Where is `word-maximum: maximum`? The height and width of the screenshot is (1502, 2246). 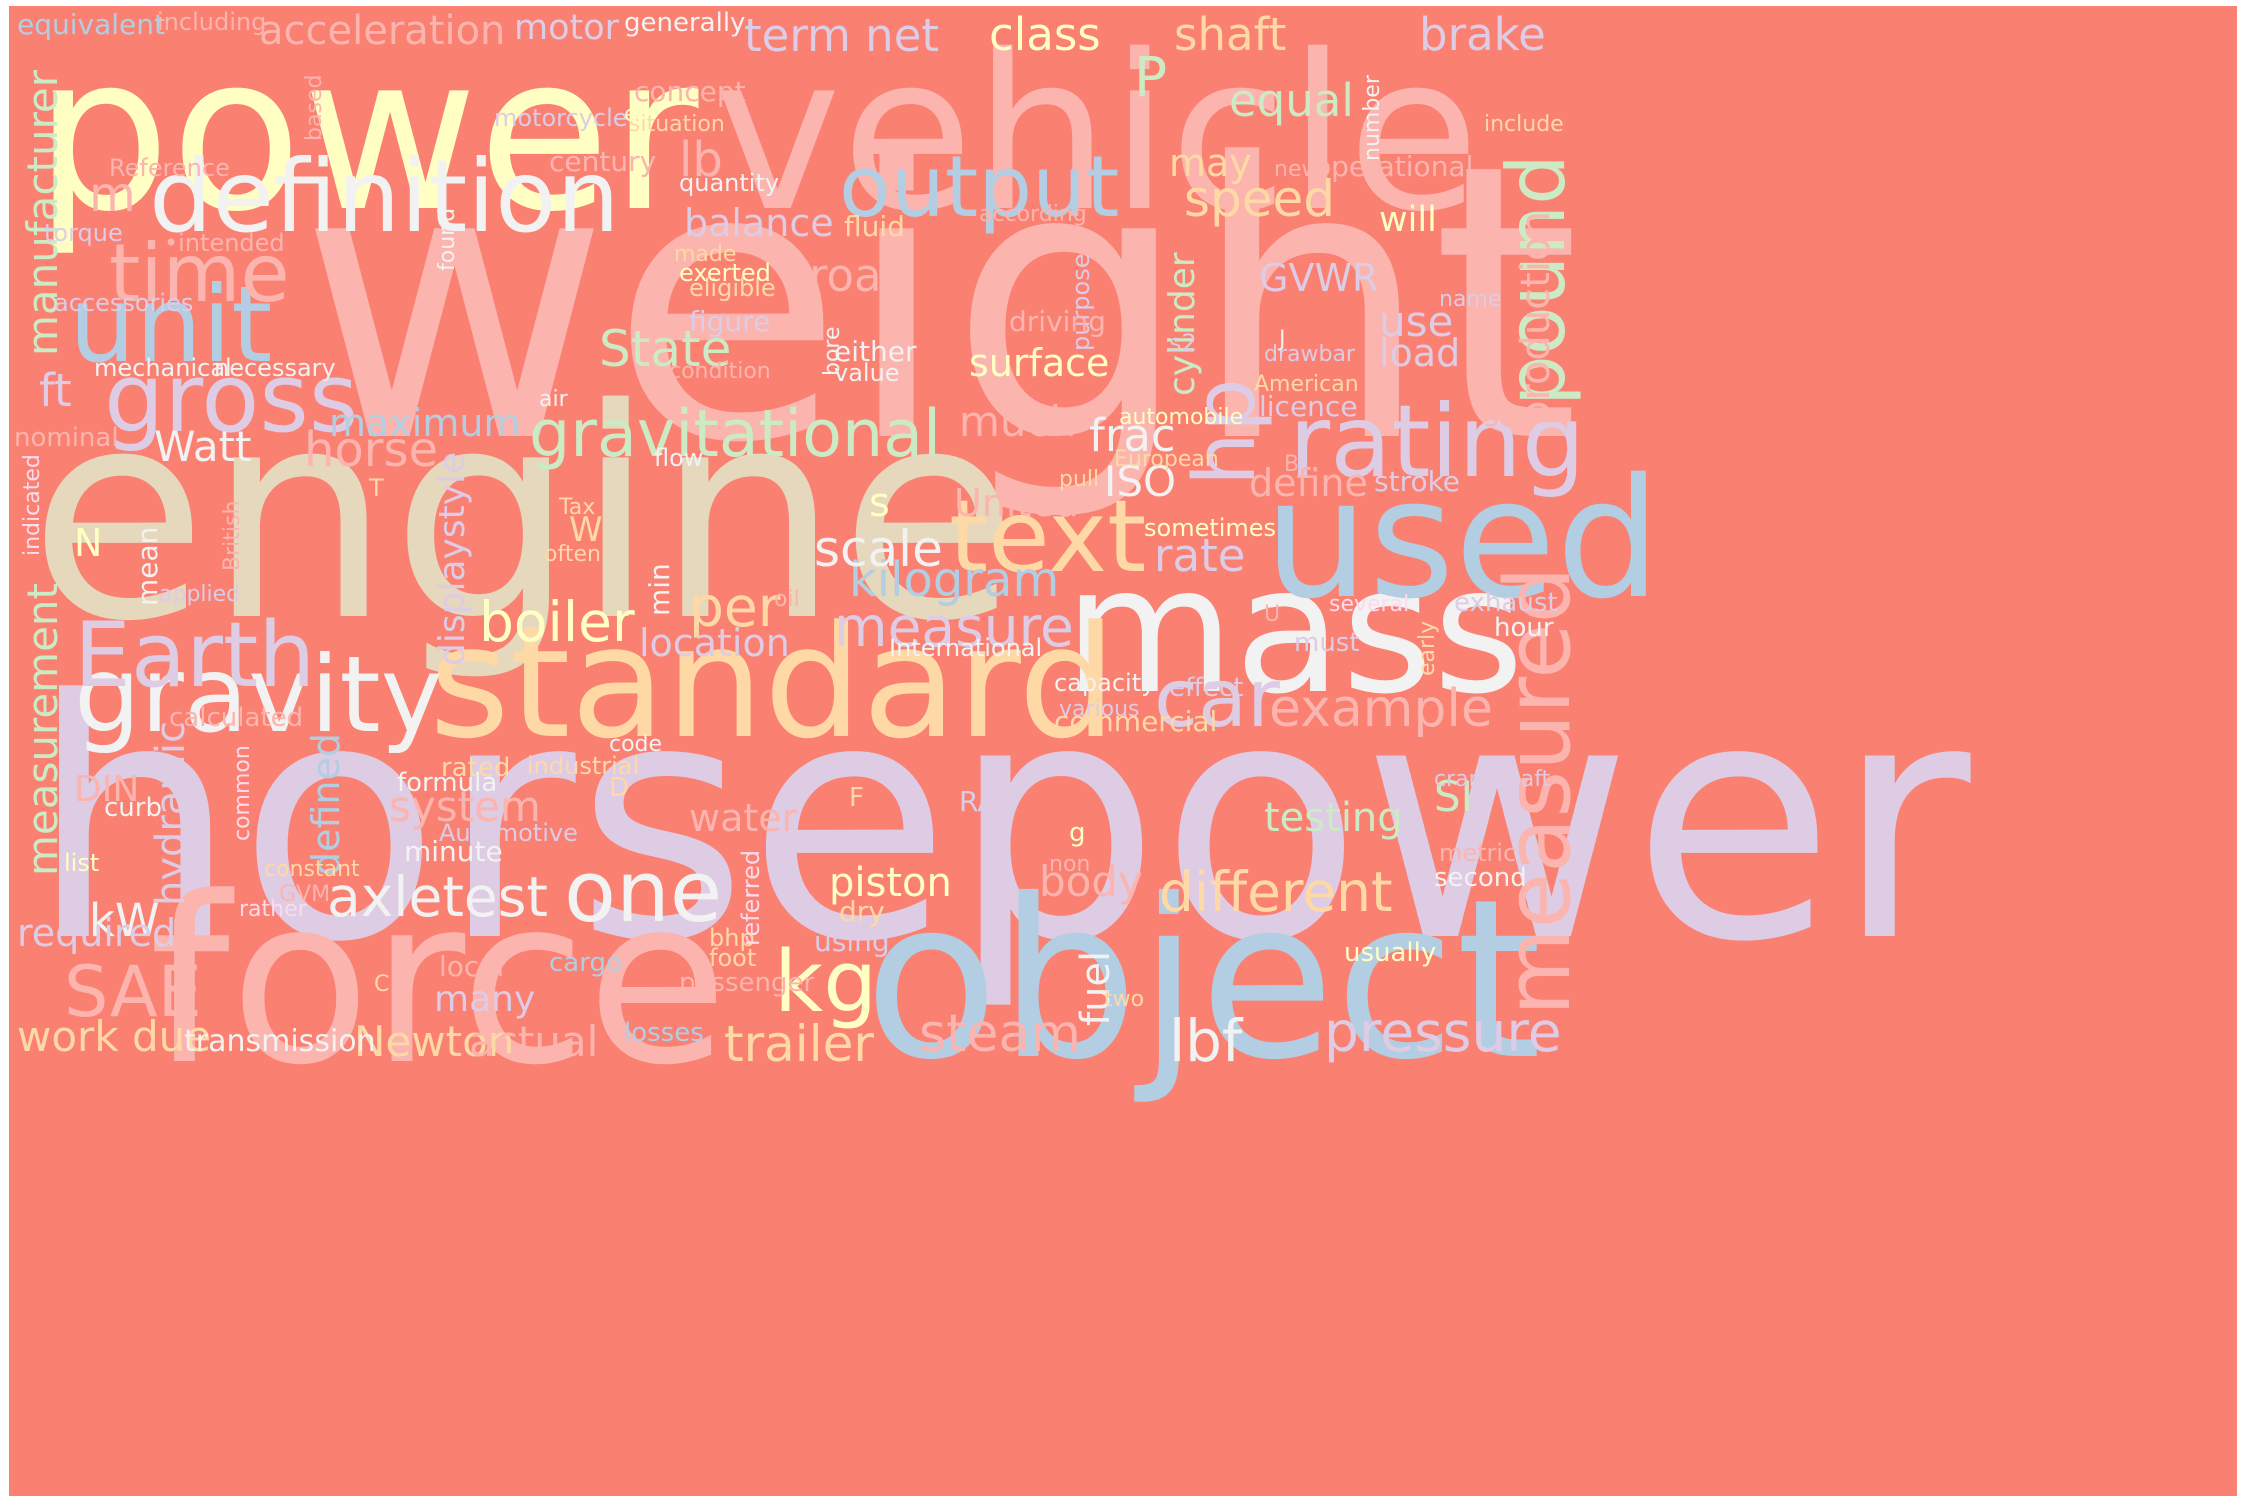
word-maximum: maximum is located at coordinates (424, 423).